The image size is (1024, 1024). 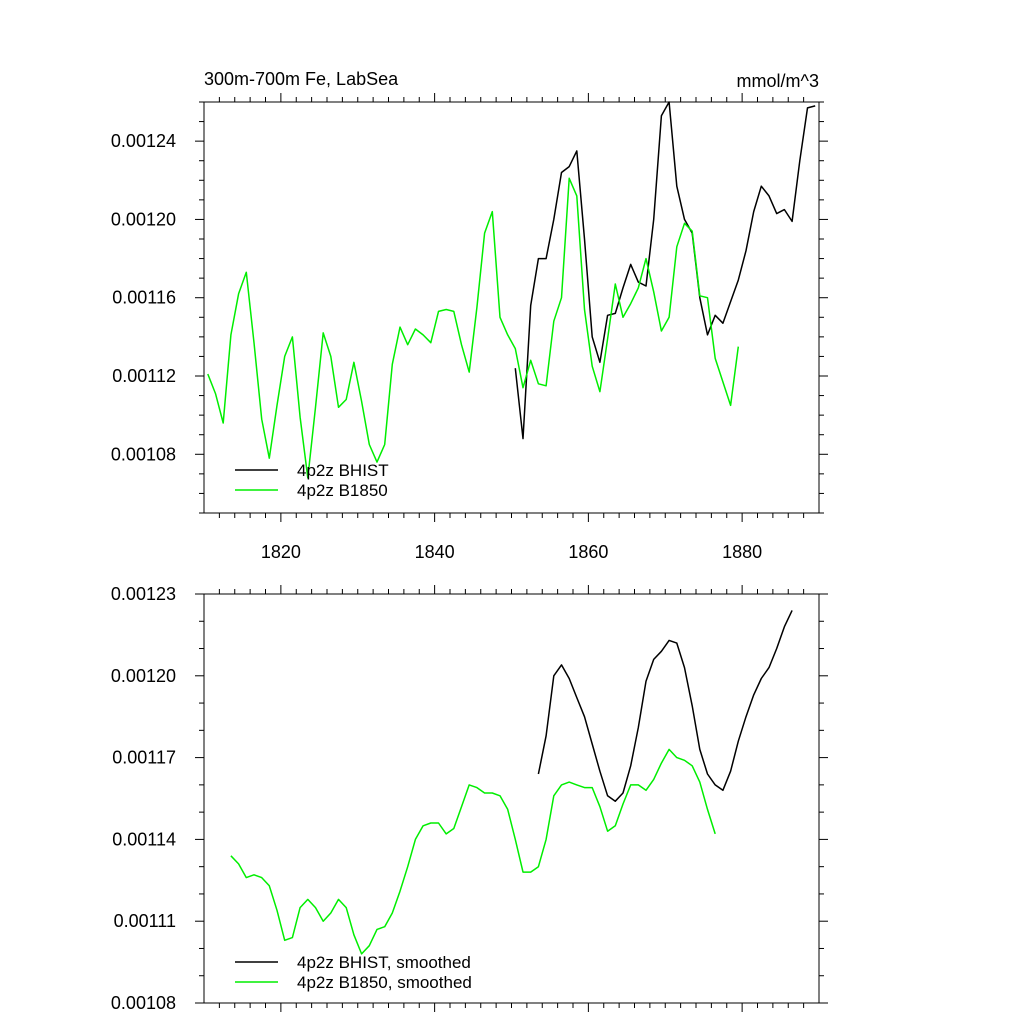 What do you see at coordinates (778, 81) in the screenshot?
I see `chart-units: mmol/m^3` at bounding box center [778, 81].